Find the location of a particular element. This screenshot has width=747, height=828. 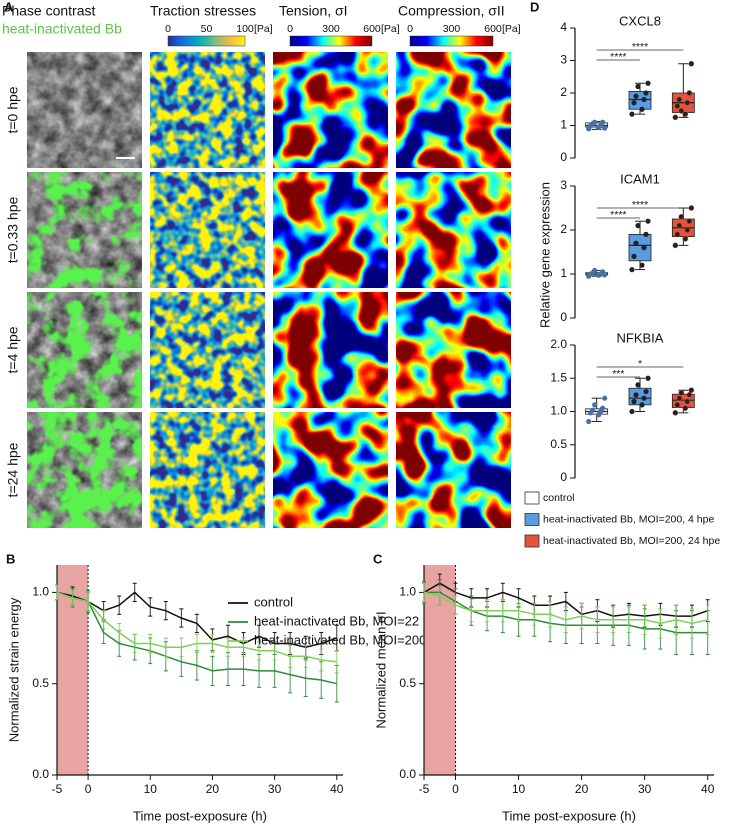

row-label: t=0 hpe is located at coordinates (13, 109).